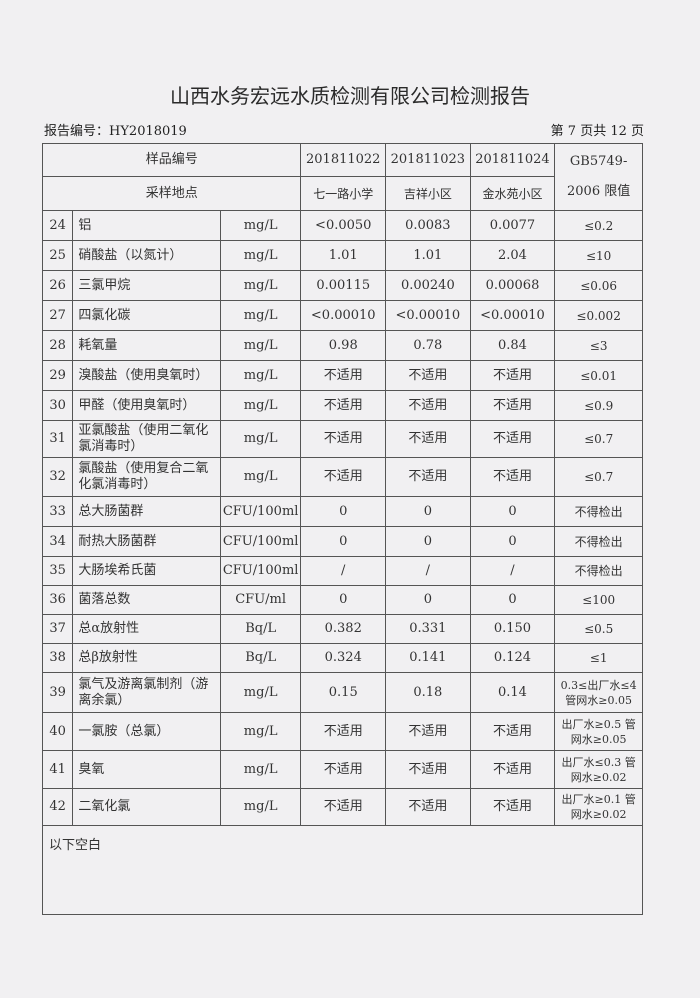 This screenshot has height=998, width=700. What do you see at coordinates (146, 477) in the screenshot?
I see `item-name: 氯酸盐（使用复合二氧化氯消毒时）` at bounding box center [146, 477].